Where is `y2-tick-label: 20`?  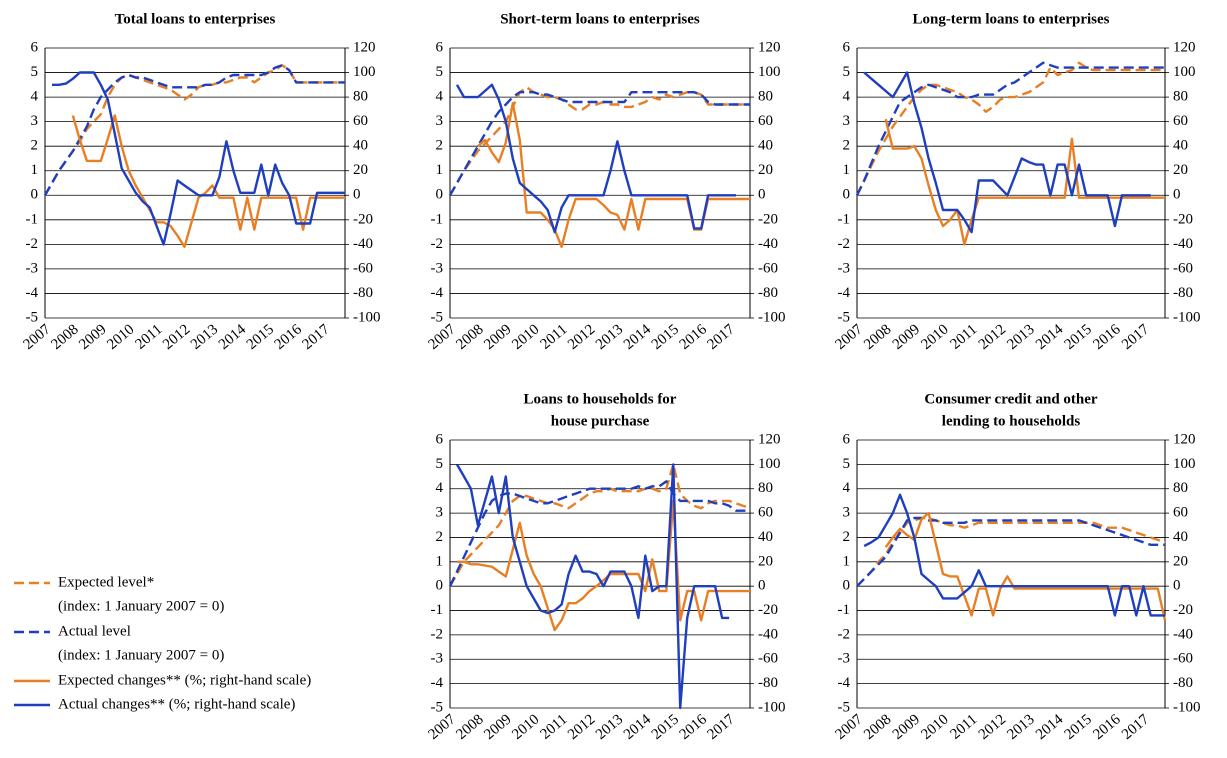 y2-tick-label: 20 is located at coordinates (1180, 561).